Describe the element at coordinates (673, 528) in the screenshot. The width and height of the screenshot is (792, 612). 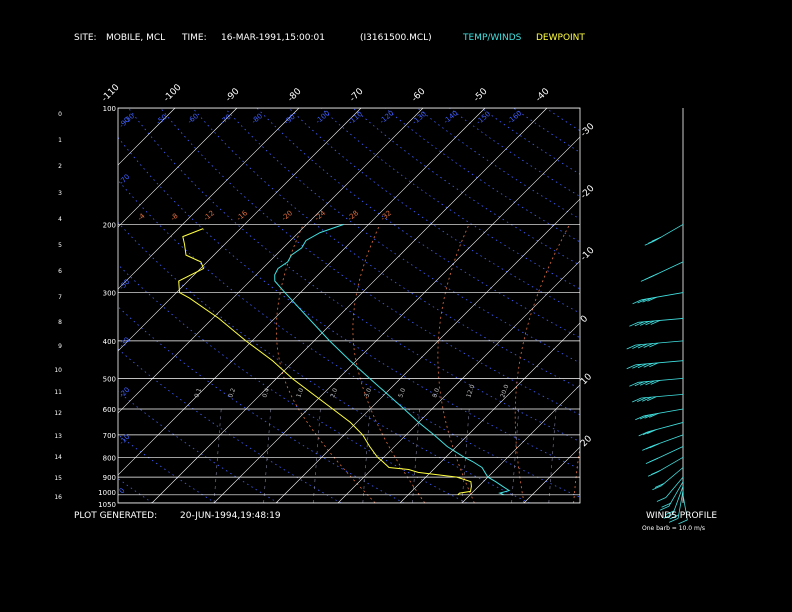
I see `barb-note: One barb = 10.0 m/s` at that location.